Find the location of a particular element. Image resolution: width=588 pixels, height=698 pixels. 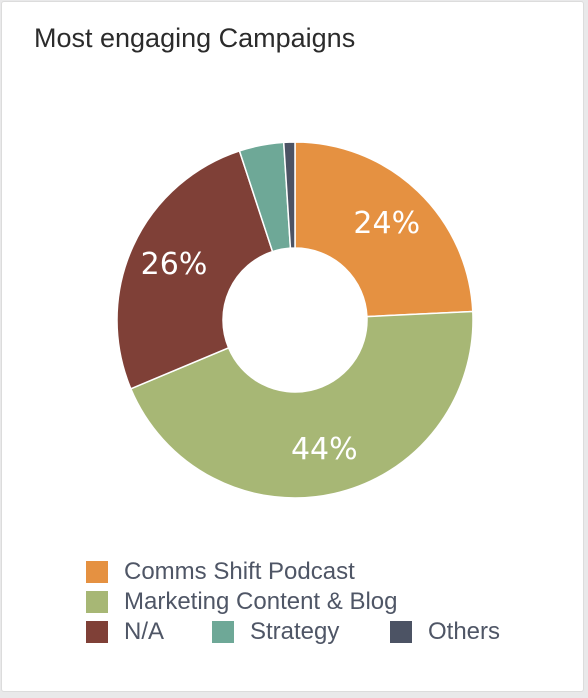

legend-item-comms-shift-podcast: Comms Shift Podcast is located at coordinates (220, 572).